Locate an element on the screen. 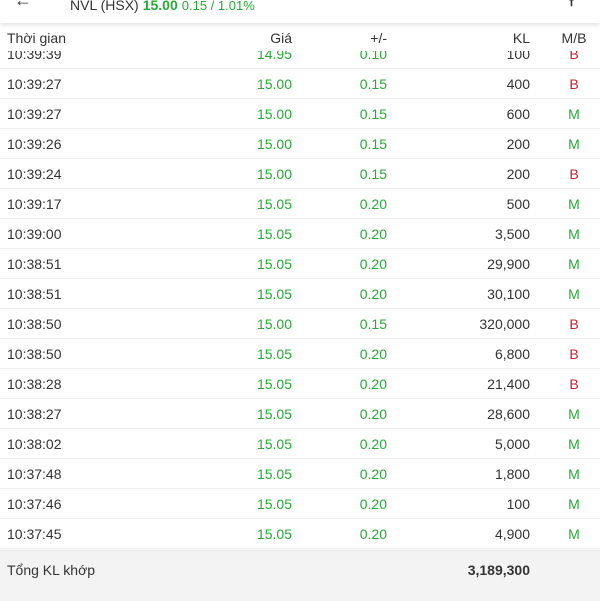  table-row: 10:39:24 15.00 0.15 200 B is located at coordinates (300, 174).